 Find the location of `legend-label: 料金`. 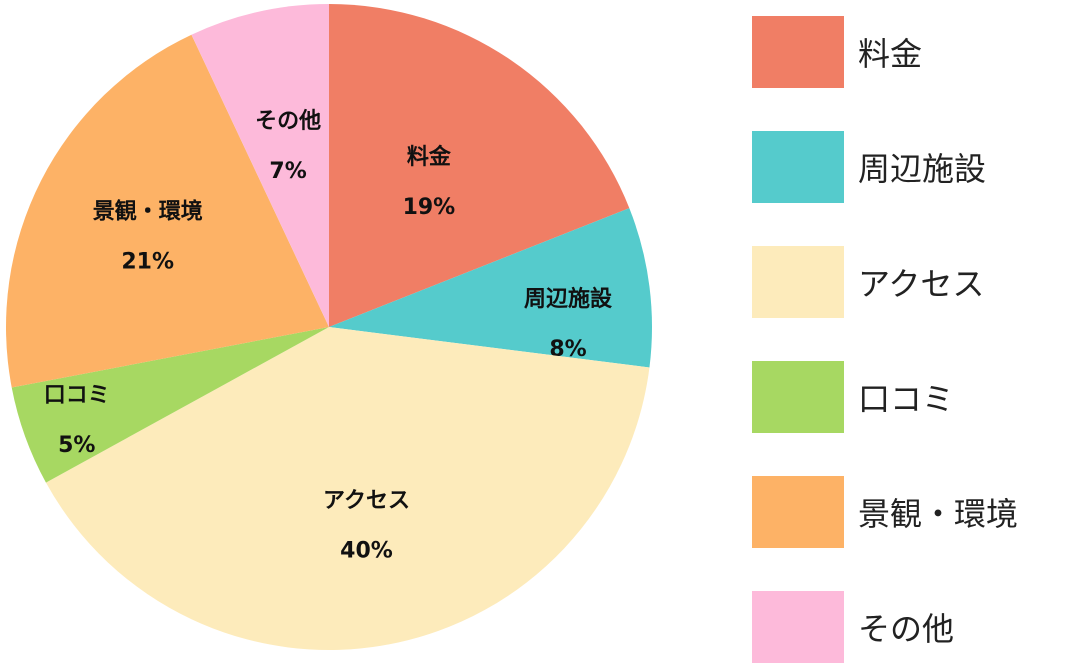

legend-label: 料金 is located at coordinates (890, 54).